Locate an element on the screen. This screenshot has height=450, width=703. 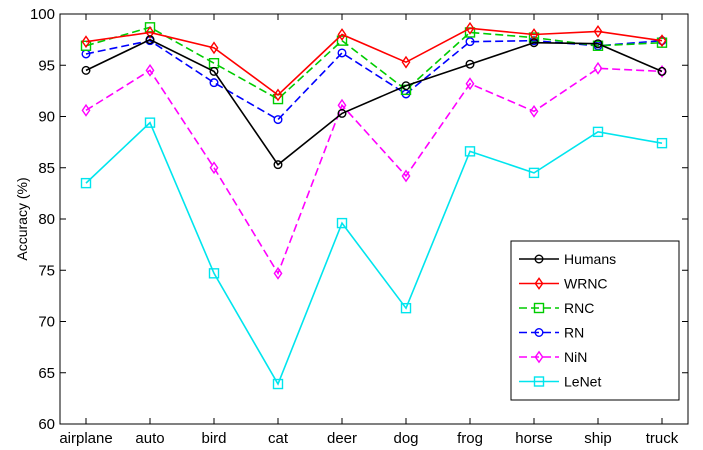
point-nin-auto is located at coordinates (150, 70).